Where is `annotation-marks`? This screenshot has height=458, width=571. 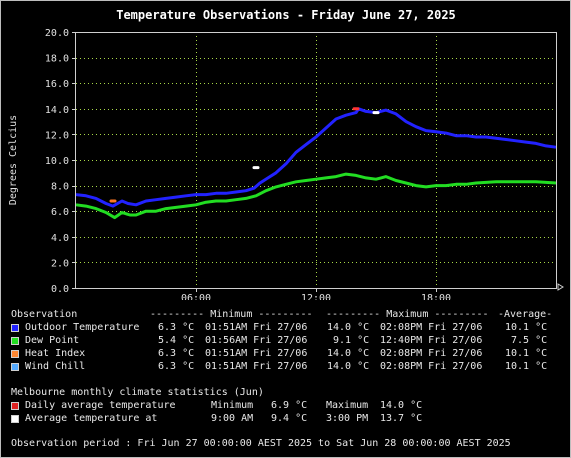
annotation-marks is located at coordinates (244, 155).